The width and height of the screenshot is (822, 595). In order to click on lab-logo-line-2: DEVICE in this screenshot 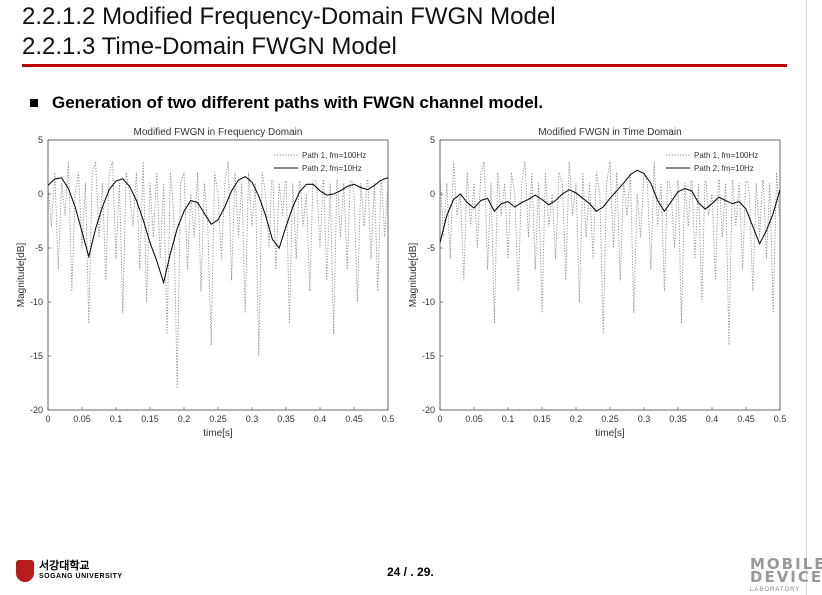, I will do `click(786, 577)`.